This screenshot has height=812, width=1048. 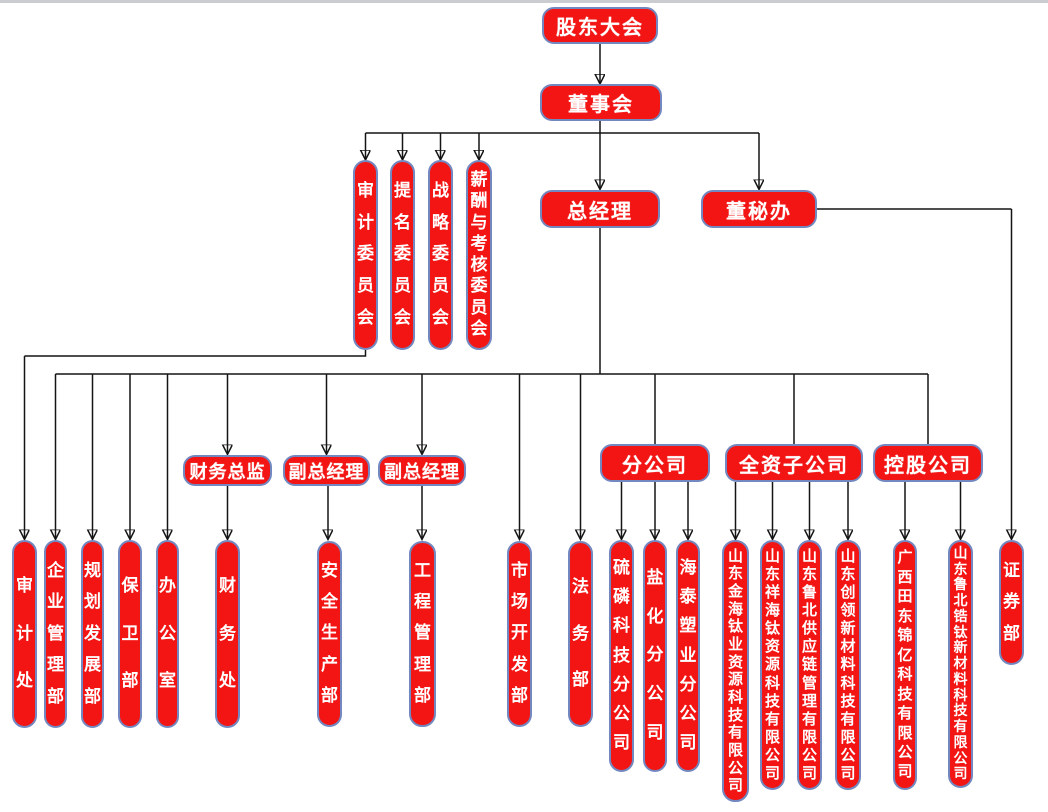 I want to click on node-label: 规划发展部, so click(x=92, y=633).